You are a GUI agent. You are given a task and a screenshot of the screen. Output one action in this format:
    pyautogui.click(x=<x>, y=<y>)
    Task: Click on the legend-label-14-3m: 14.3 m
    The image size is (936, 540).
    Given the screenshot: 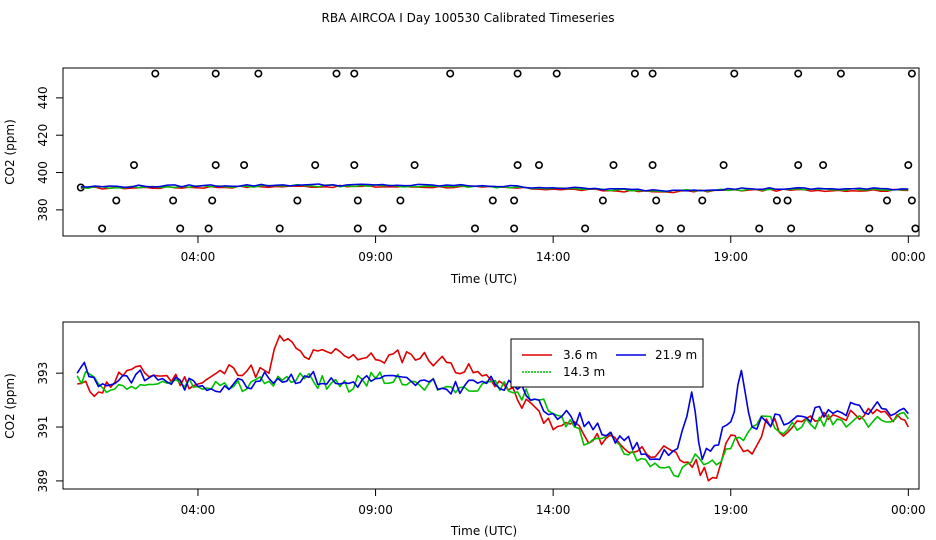 What is the action you would take?
    pyautogui.click(x=584, y=372)
    